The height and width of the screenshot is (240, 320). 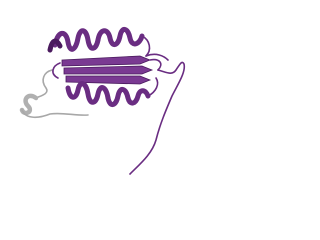 I want to click on gray-region, so click(x=54, y=94).